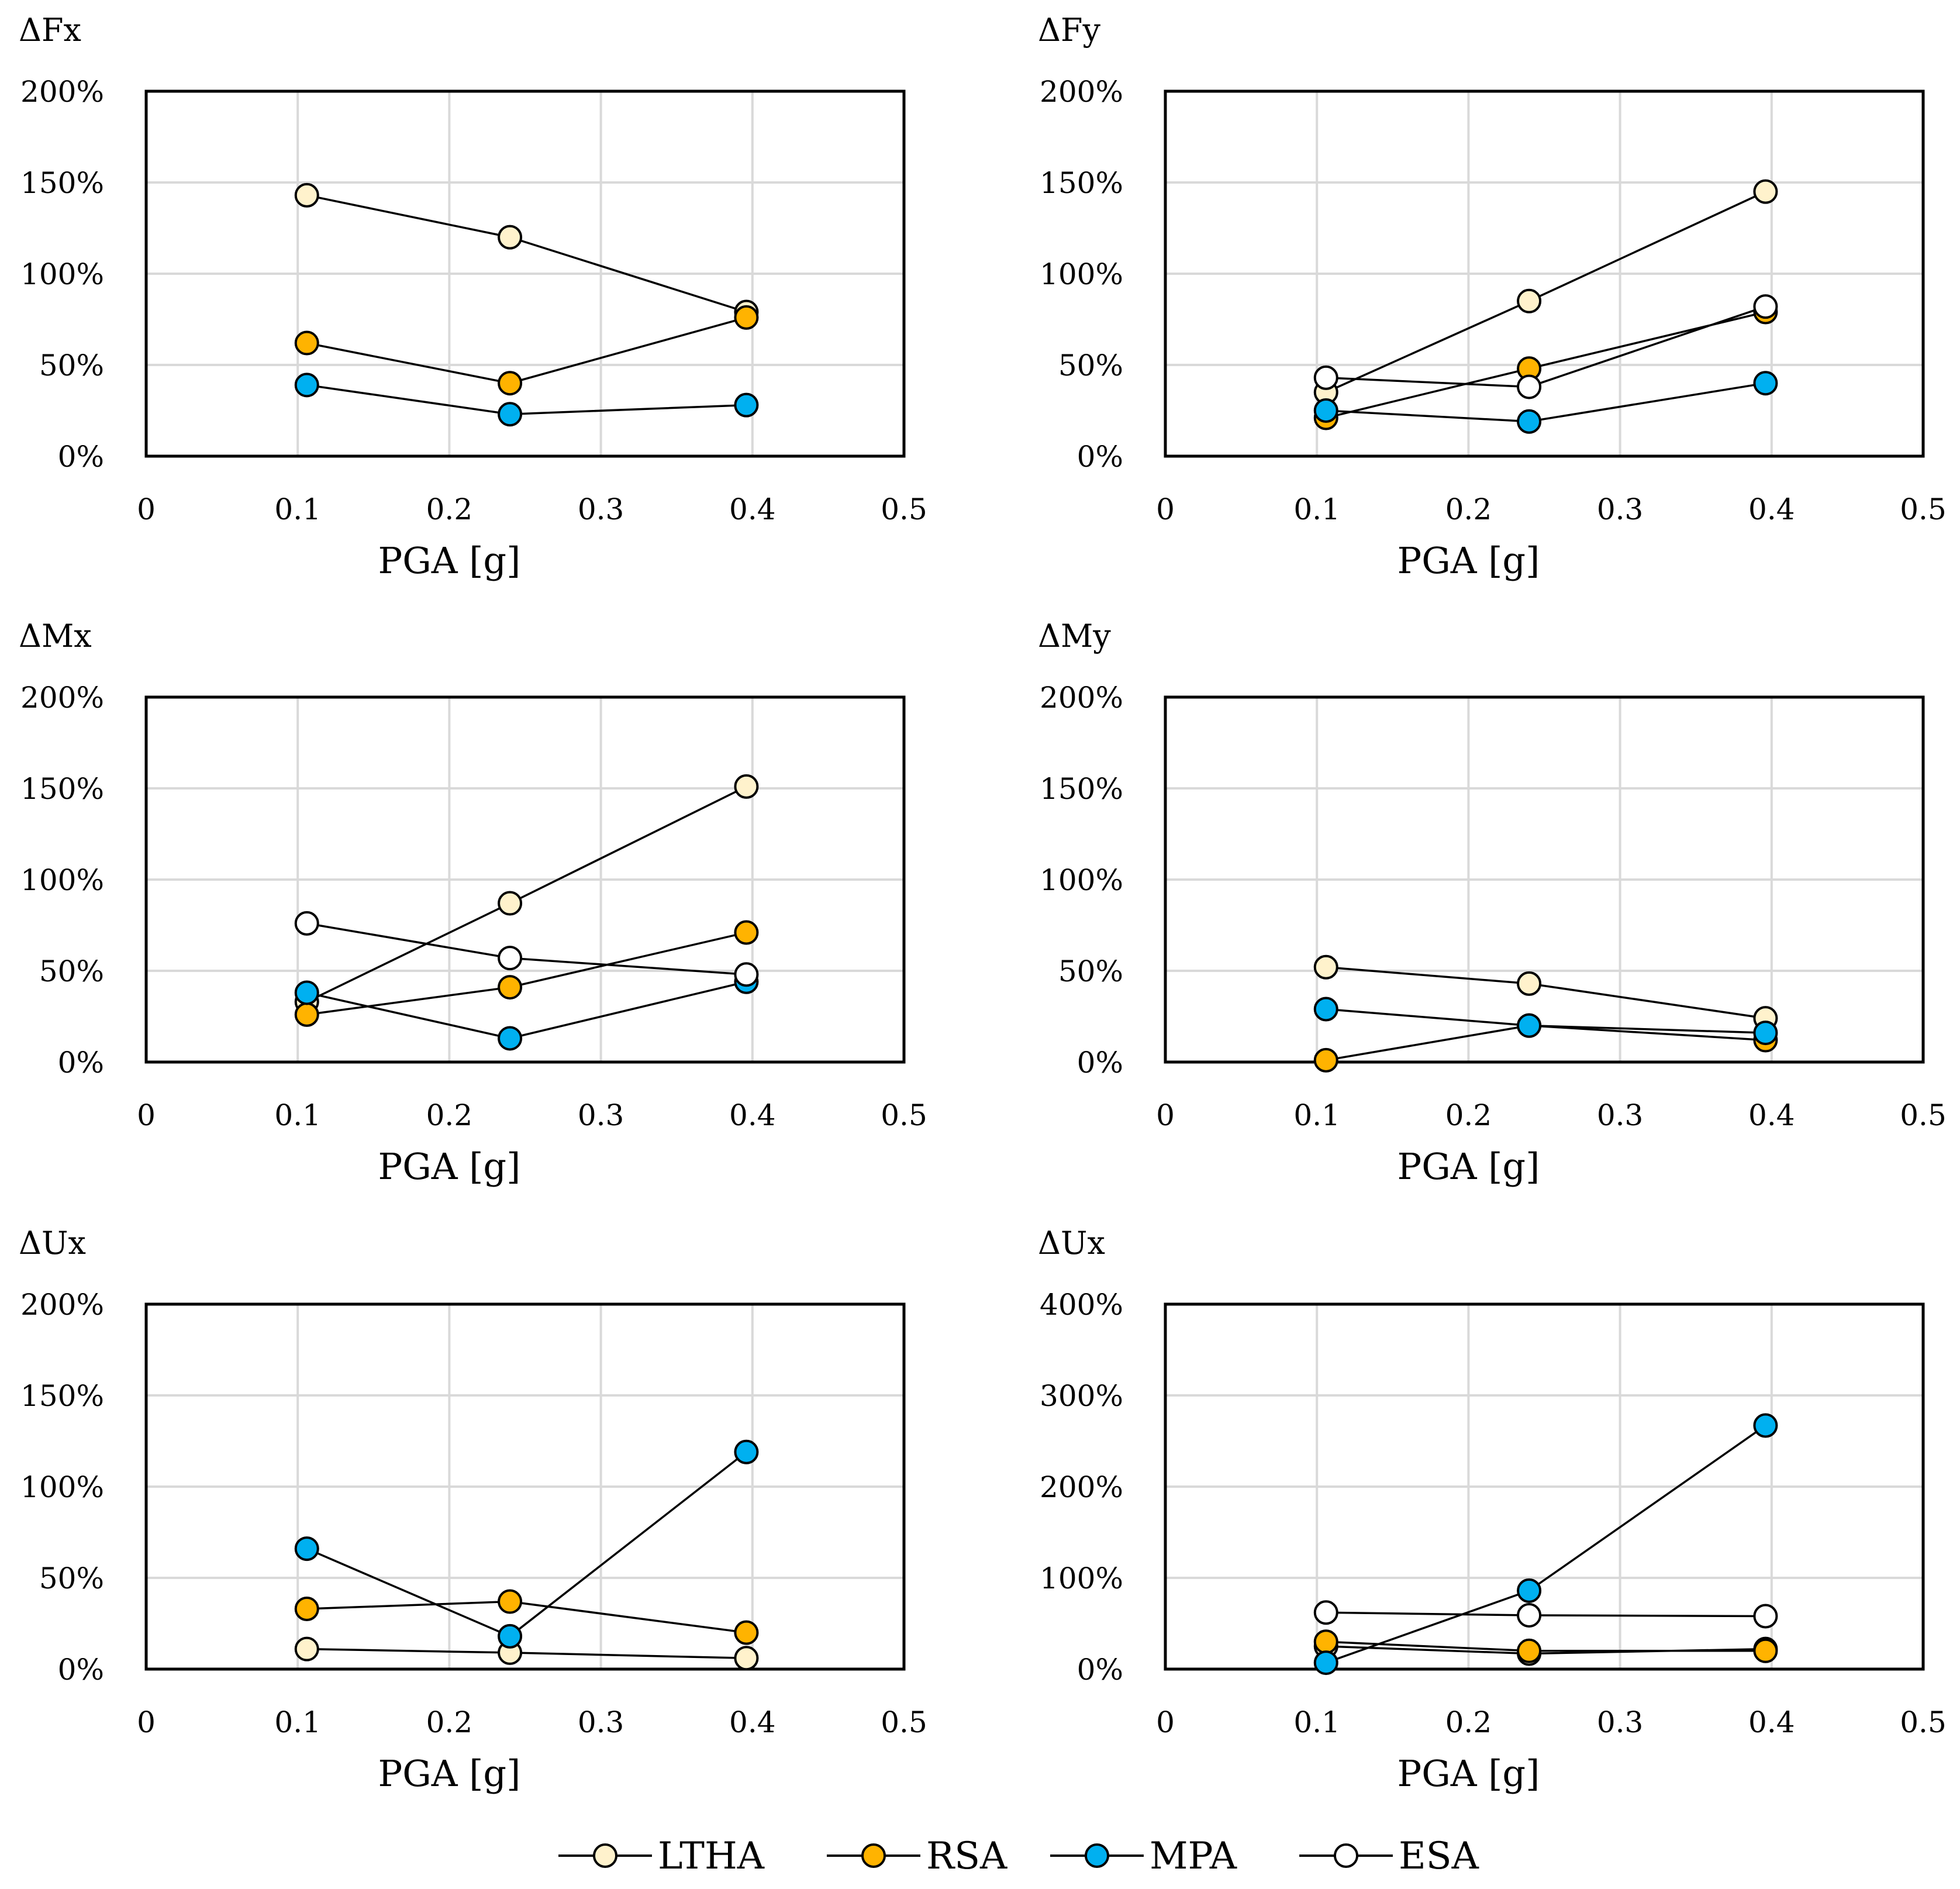 This screenshot has height=1889, width=1960. Describe the element at coordinates (1194, 1856) in the screenshot. I see `legend-label: MPA` at that location.